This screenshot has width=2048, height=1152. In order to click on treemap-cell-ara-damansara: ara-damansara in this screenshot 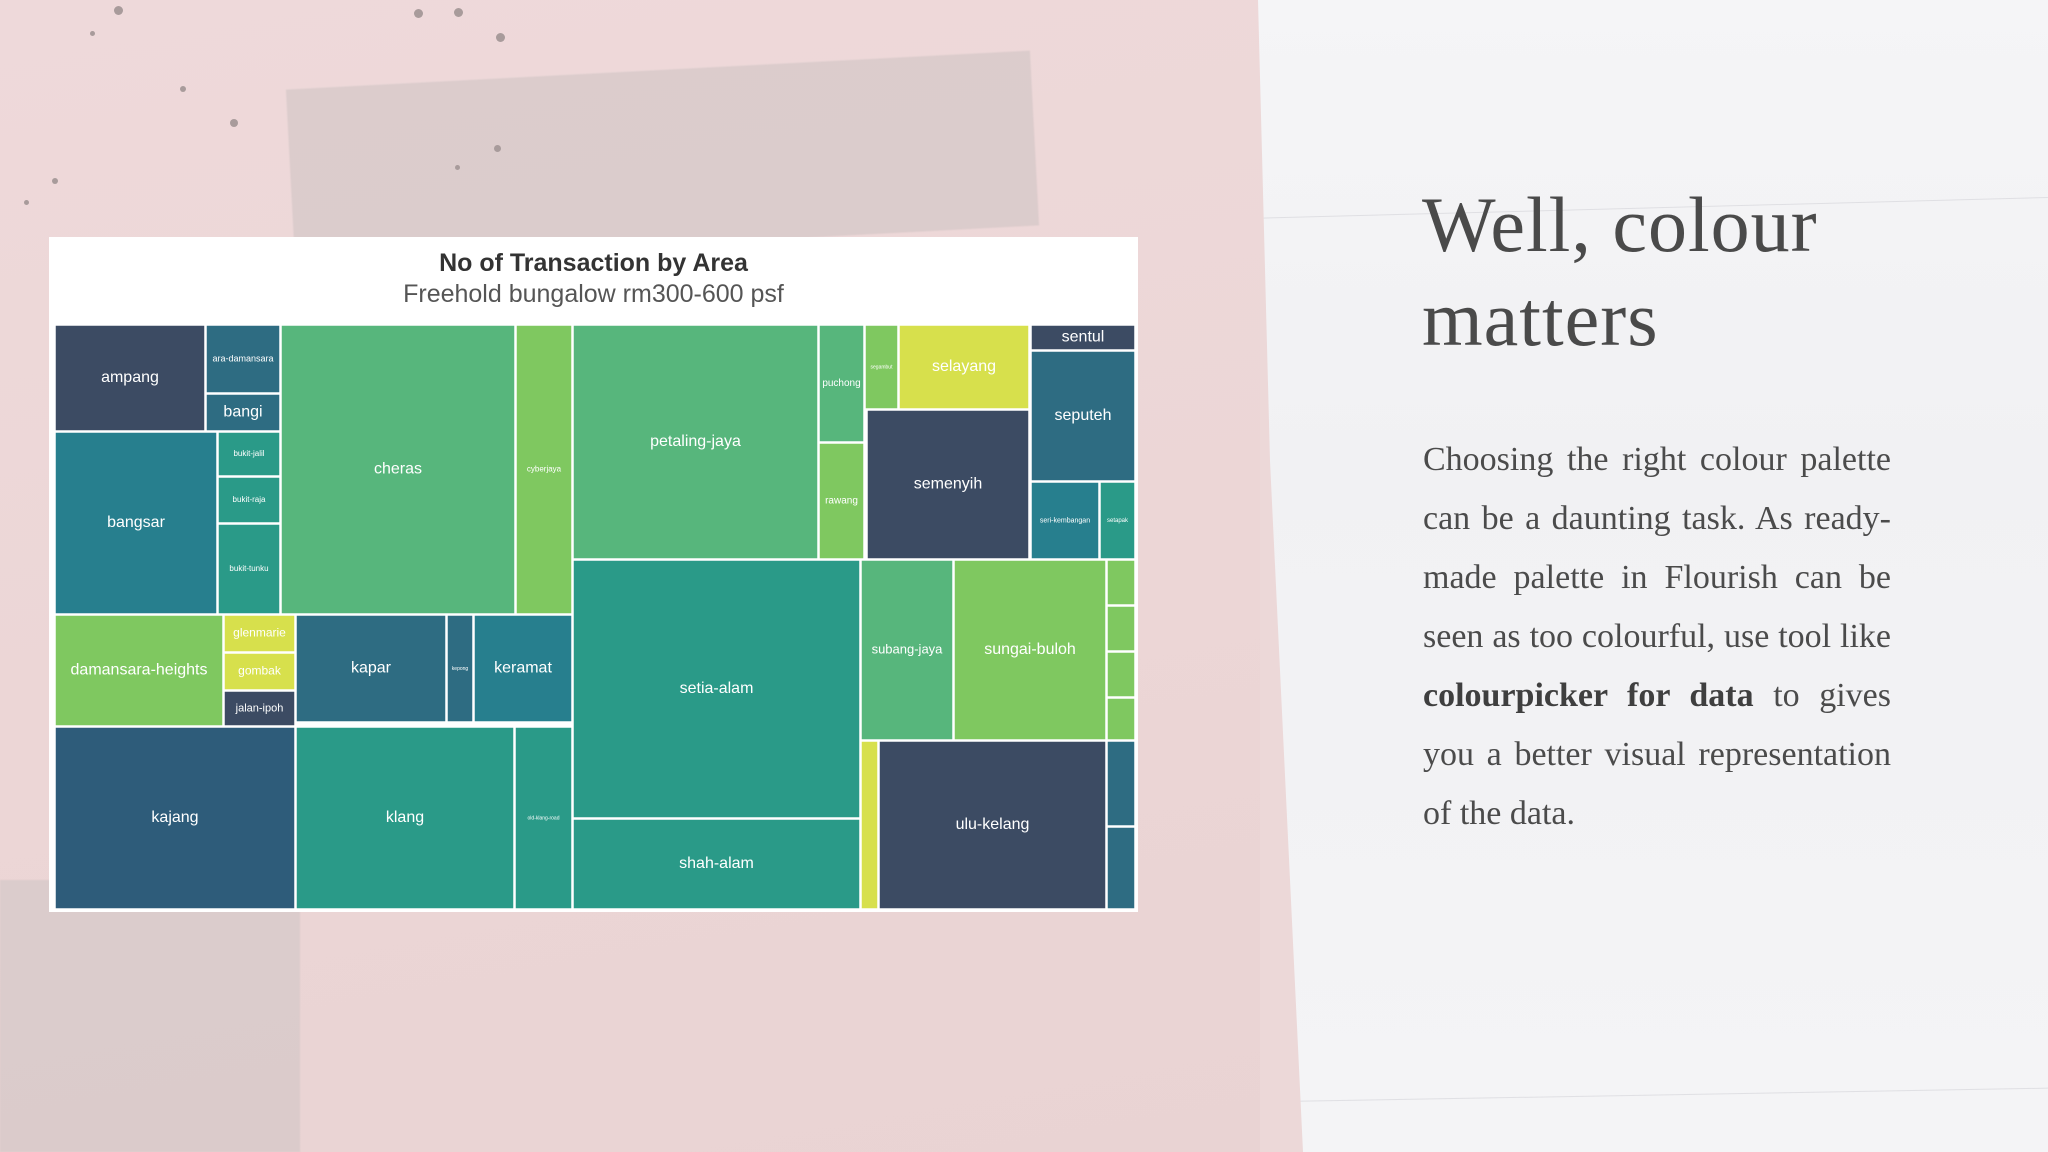, I will do `click(243, 359)`.